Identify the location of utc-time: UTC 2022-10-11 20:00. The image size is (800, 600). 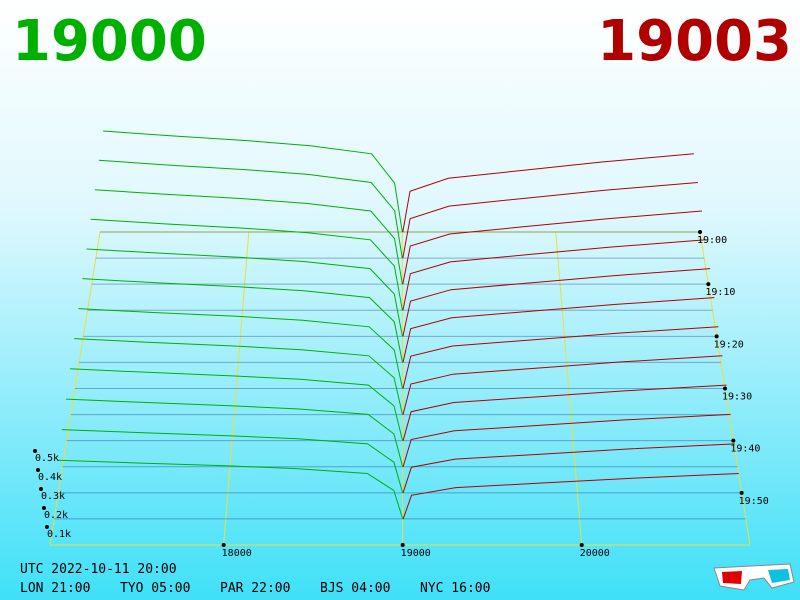
(98, 569).